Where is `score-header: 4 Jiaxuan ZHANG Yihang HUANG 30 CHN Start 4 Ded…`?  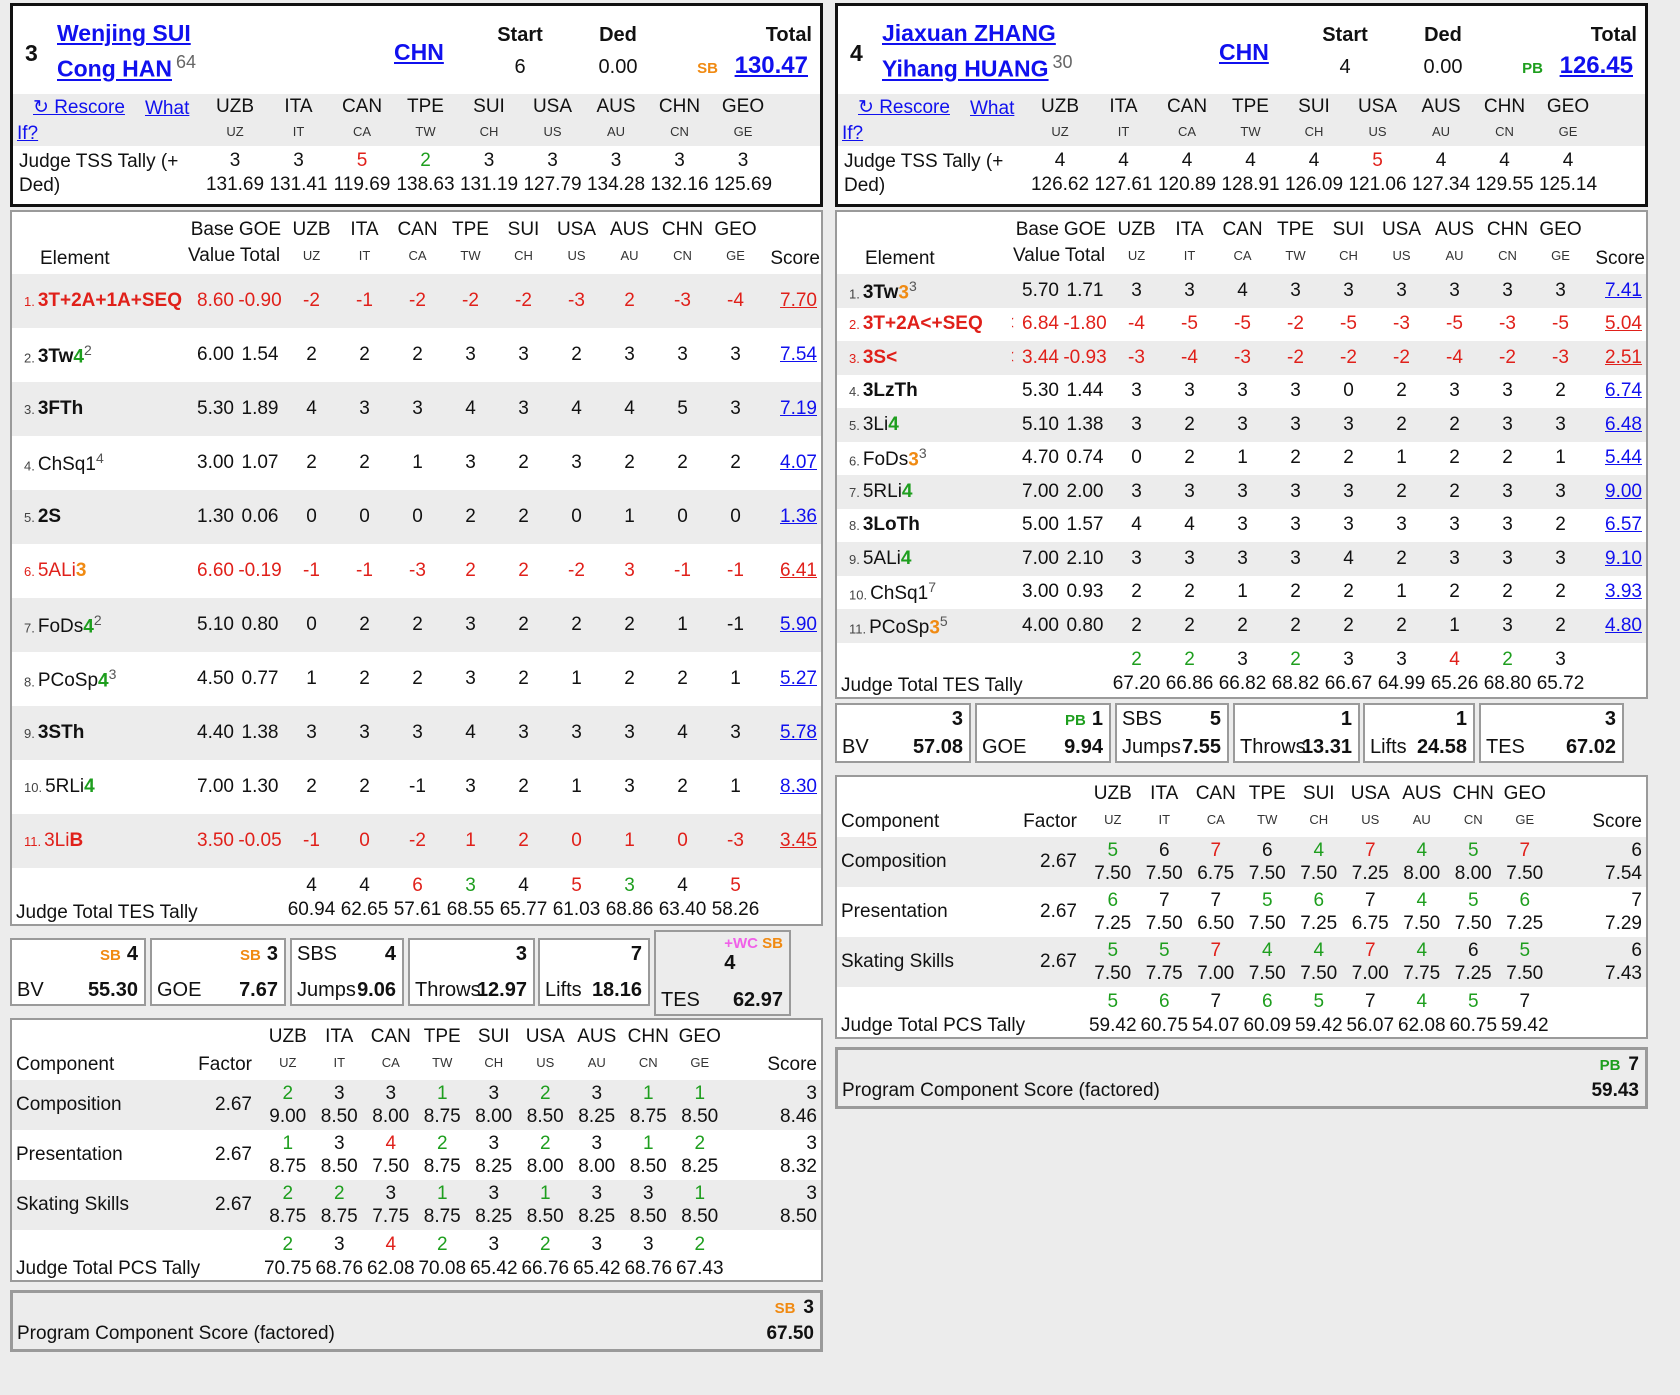
score-header: 4 Jiaxuan ZHANG Yihang HUANG 30 CHN Start 4 Ded… is located at coordinates (1241, 105).